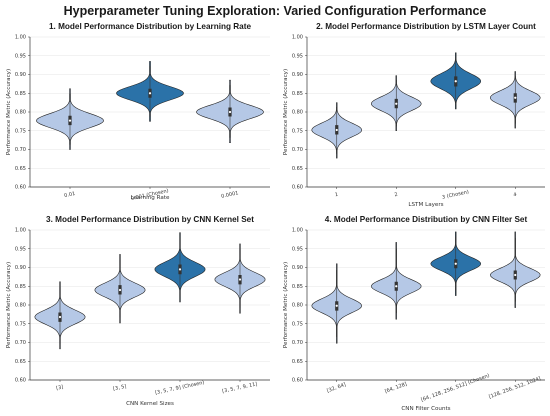 The height and width of the screenshot is (416, 550). What do you see at coordinates (515, 195) in the screenshot?
I see `x-tick-label: 4` at bounding box center [515, 195].